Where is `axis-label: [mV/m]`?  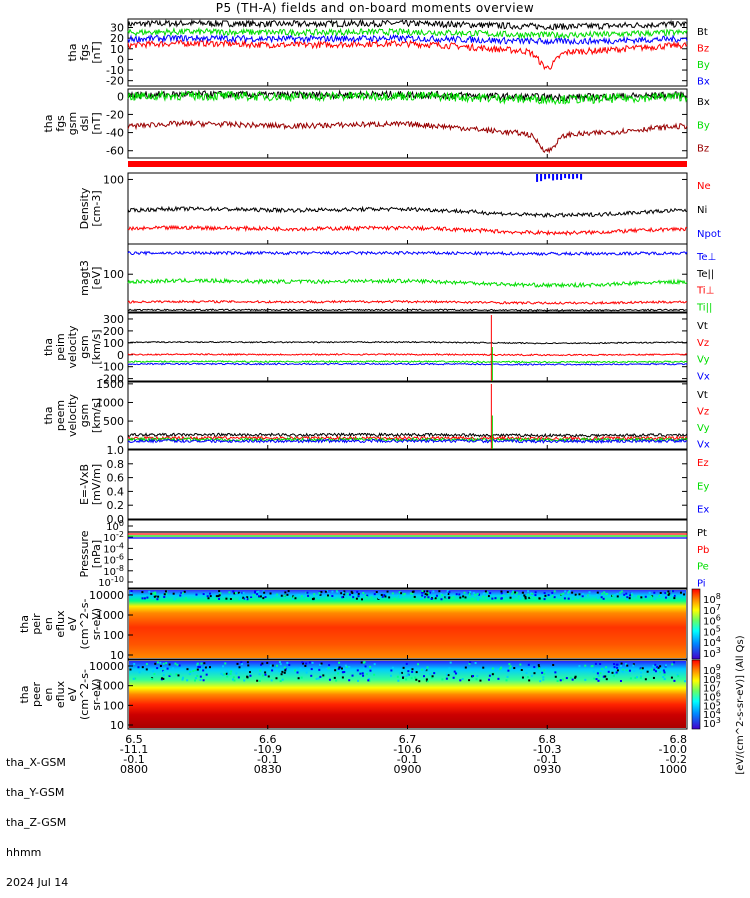
axis-label: [mV/m] is located at coordinates (96, 484).